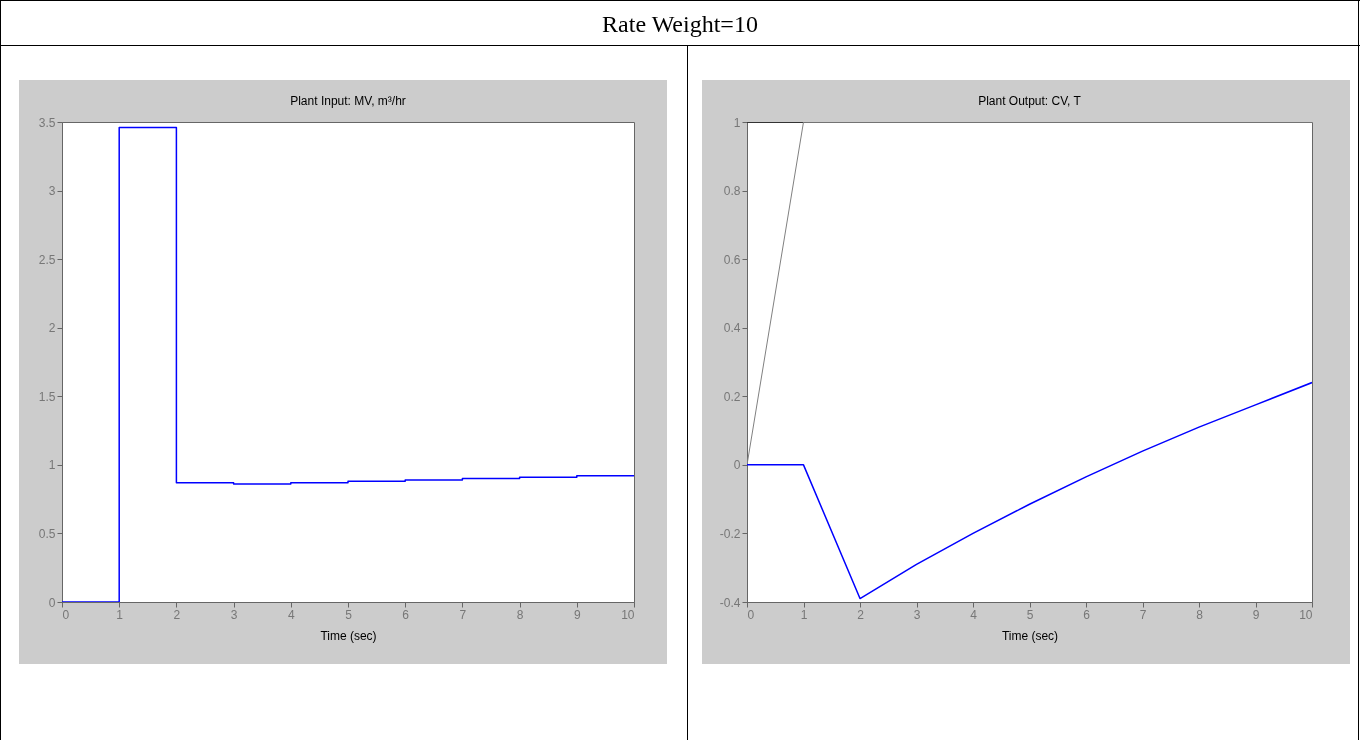  What do you see at coordinates (47, 533) in the screenshot?
I see `y-tick-label: 0.5` at bounding box center [47, 533].